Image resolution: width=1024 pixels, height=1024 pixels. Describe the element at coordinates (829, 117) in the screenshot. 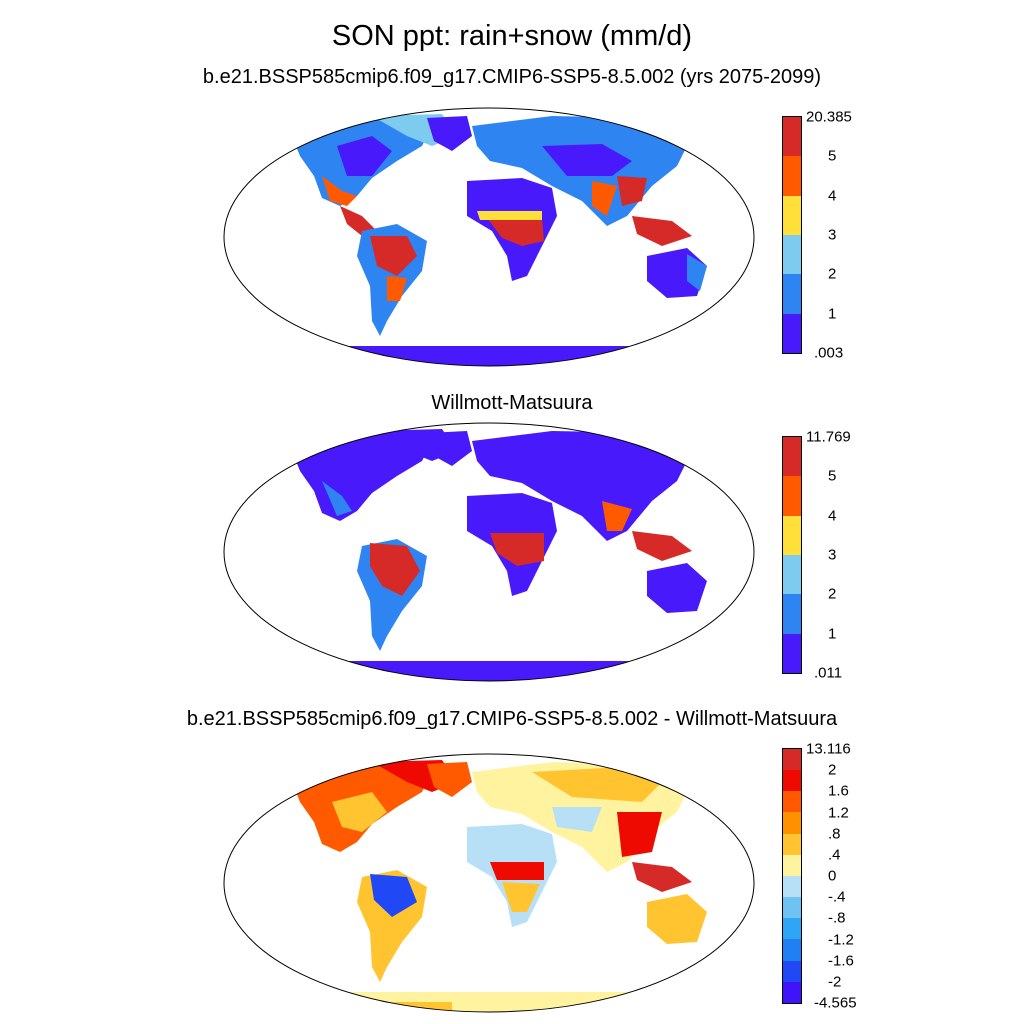

I see `colorbar-label: 20.385` at that location.